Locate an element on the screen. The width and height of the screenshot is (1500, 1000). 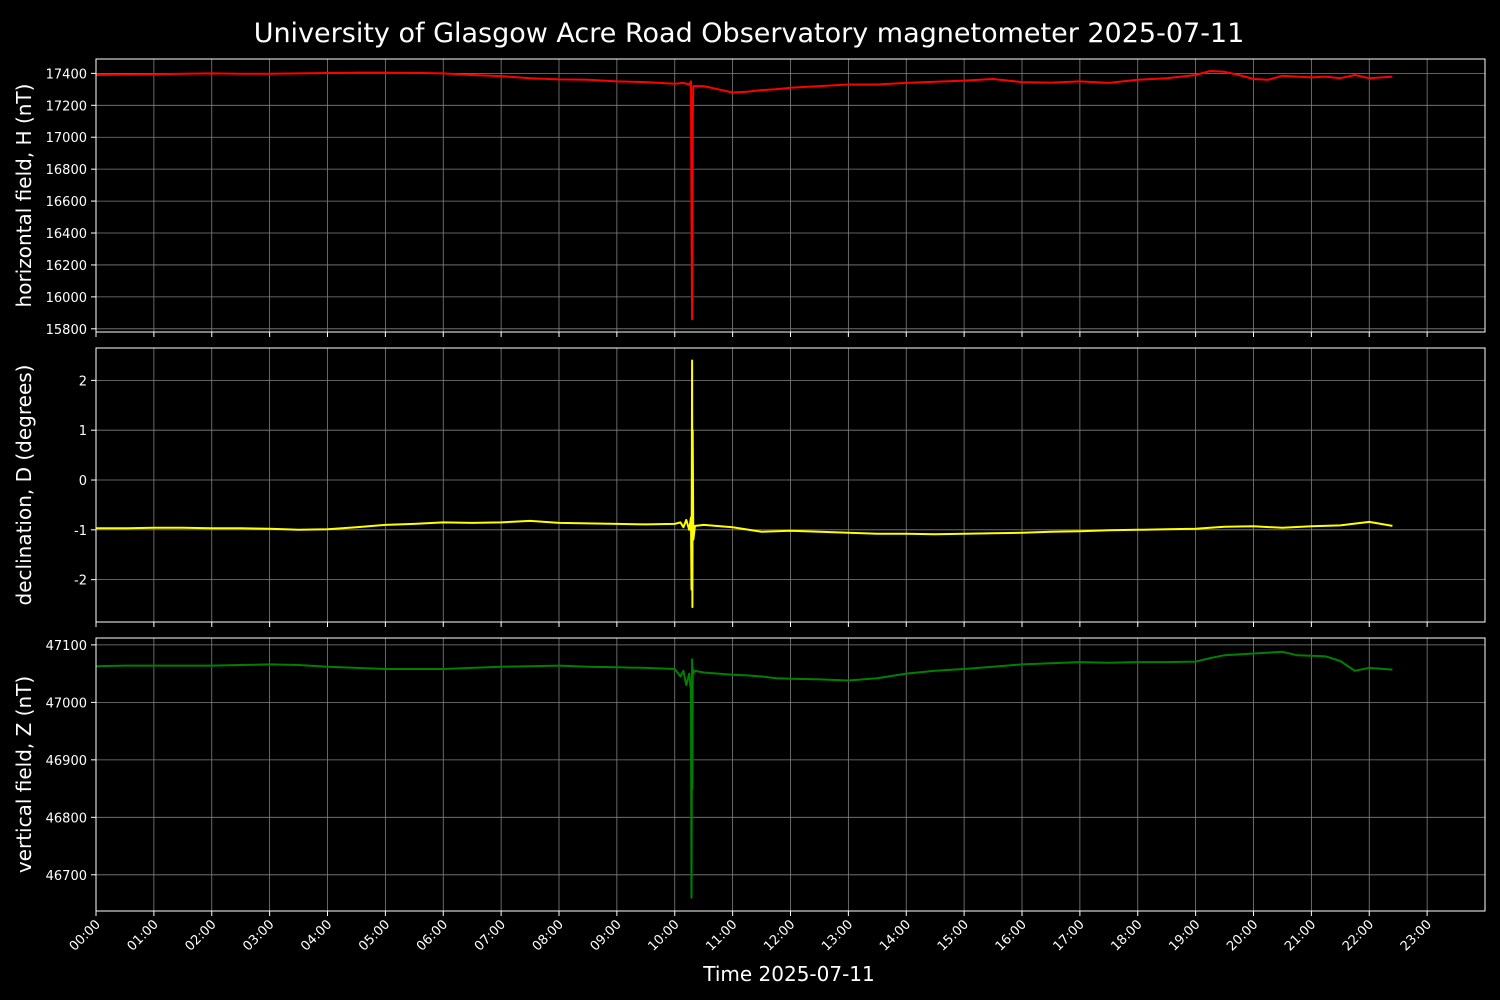
y-tick-label: -1 is located at coordinates (80, 531).